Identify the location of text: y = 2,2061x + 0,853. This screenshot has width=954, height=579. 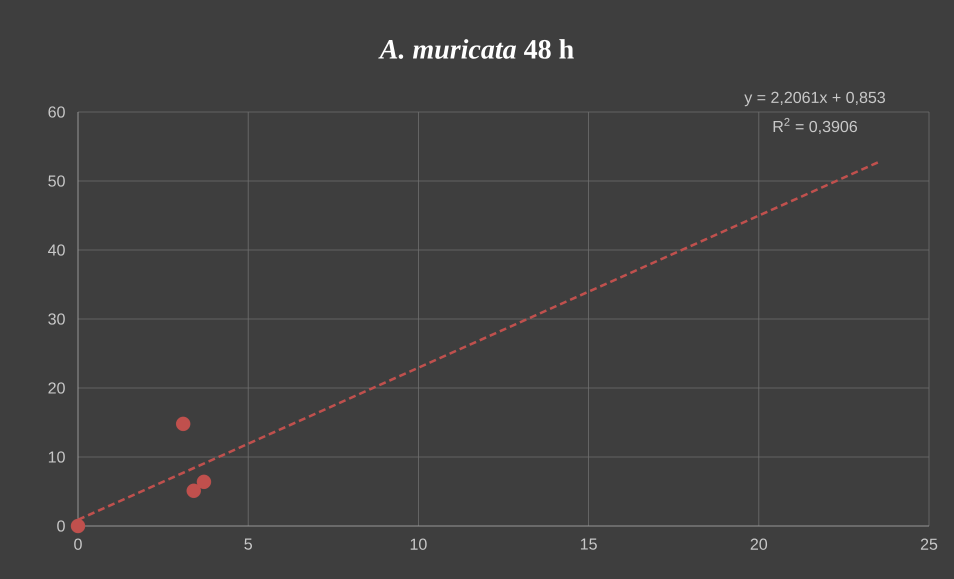
(814, 99).